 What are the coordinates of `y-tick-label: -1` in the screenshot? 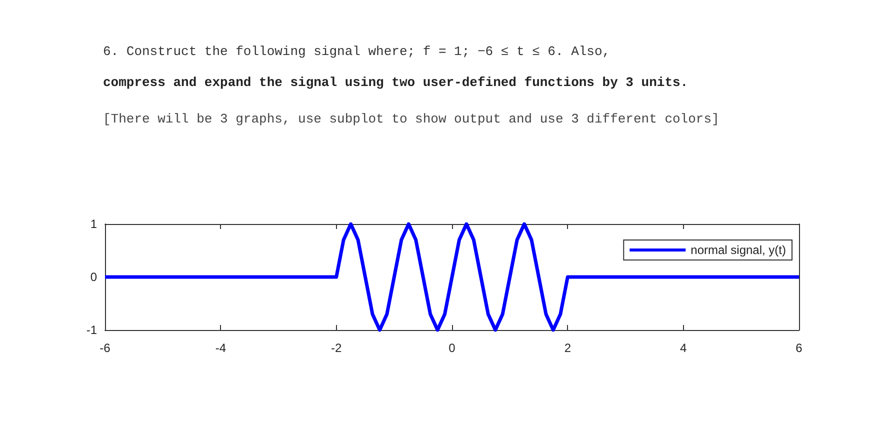 It's located at (92, 330).